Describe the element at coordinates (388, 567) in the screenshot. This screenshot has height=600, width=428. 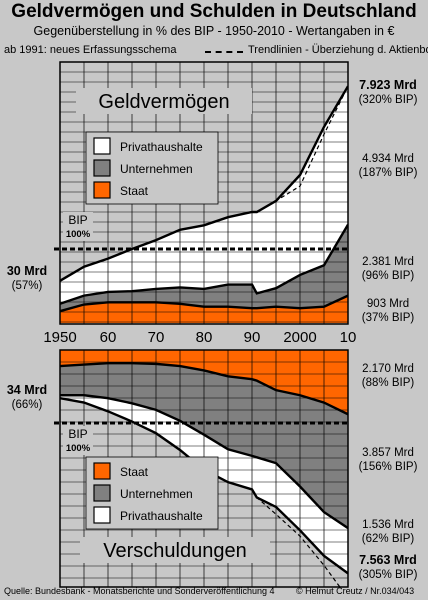
I see `annotation-total-debt: 7.563 Mrd (305% BIP)` at that location.